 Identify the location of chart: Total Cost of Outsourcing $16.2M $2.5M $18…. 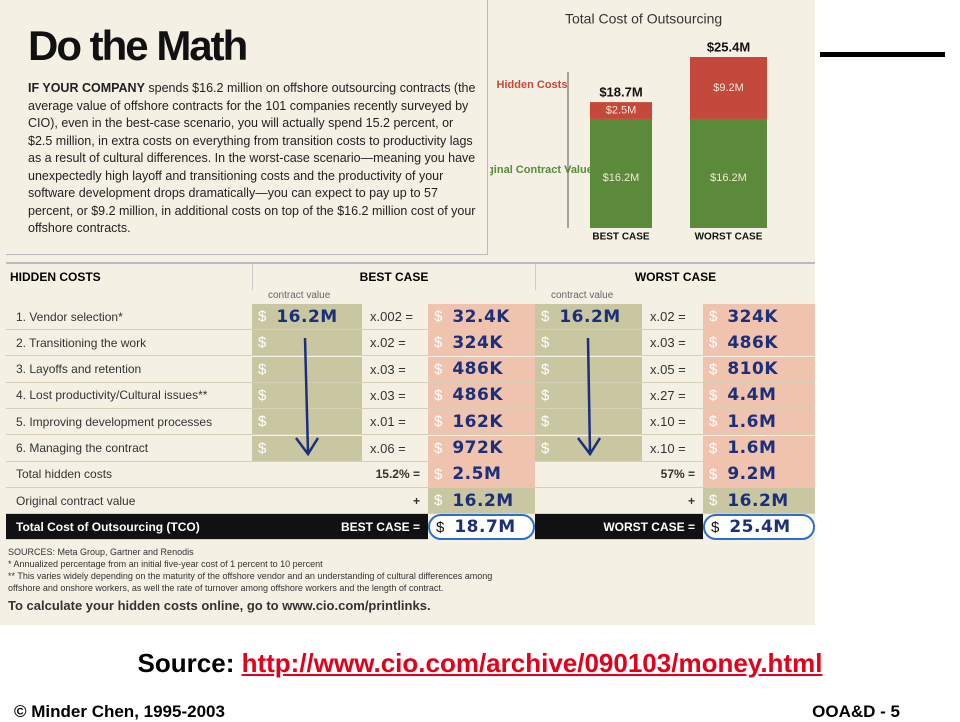
(628, 127).